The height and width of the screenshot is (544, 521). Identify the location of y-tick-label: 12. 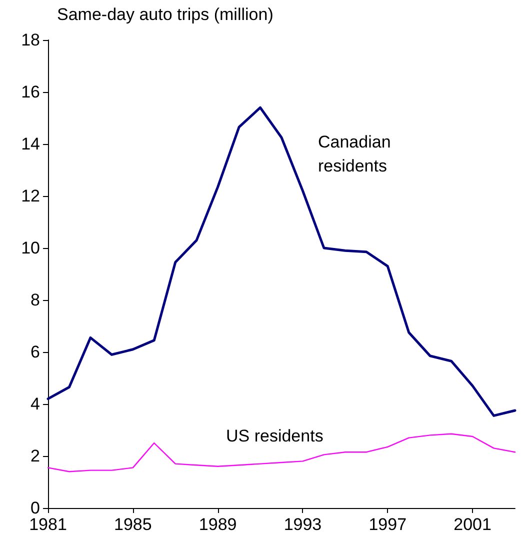
(30, 196).